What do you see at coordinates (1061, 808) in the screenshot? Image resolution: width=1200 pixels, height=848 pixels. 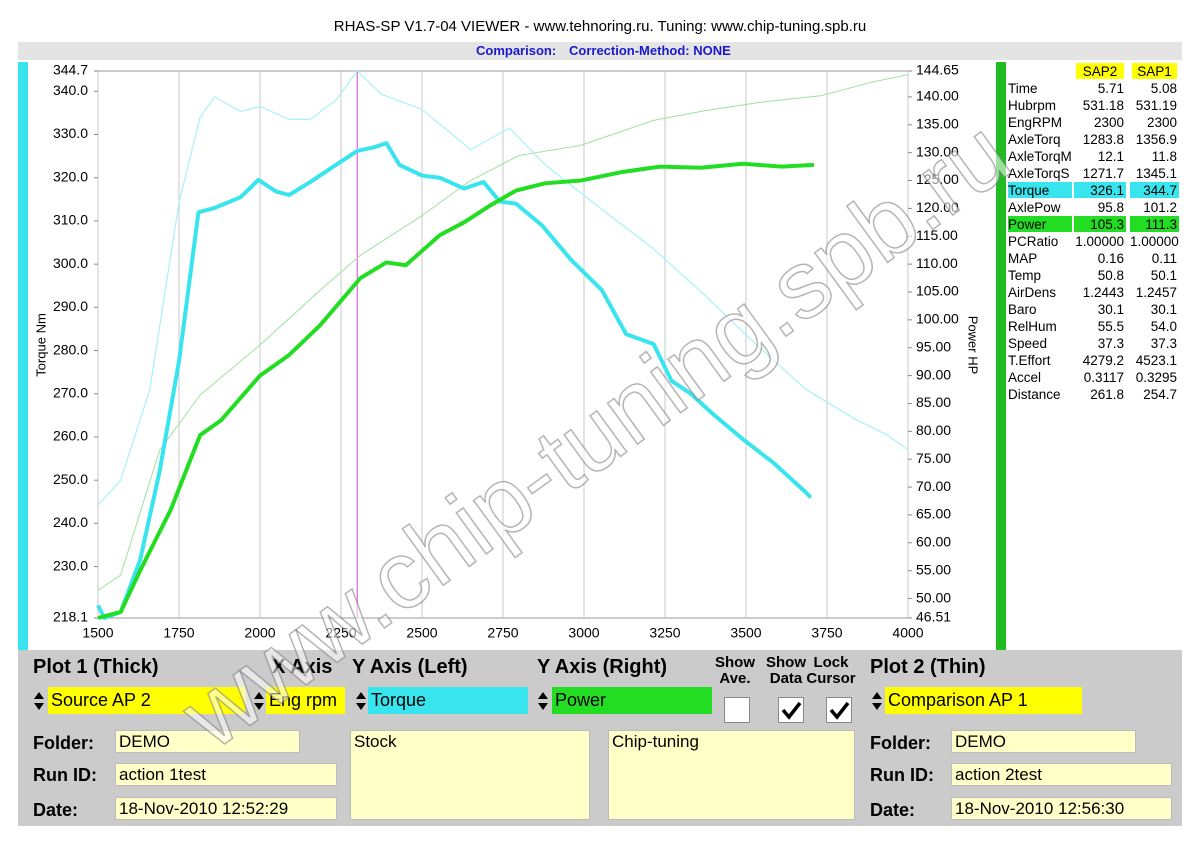 I see `date2-field: 18-Nov-2010 12:56:30` at bounding box center [1061, 808].